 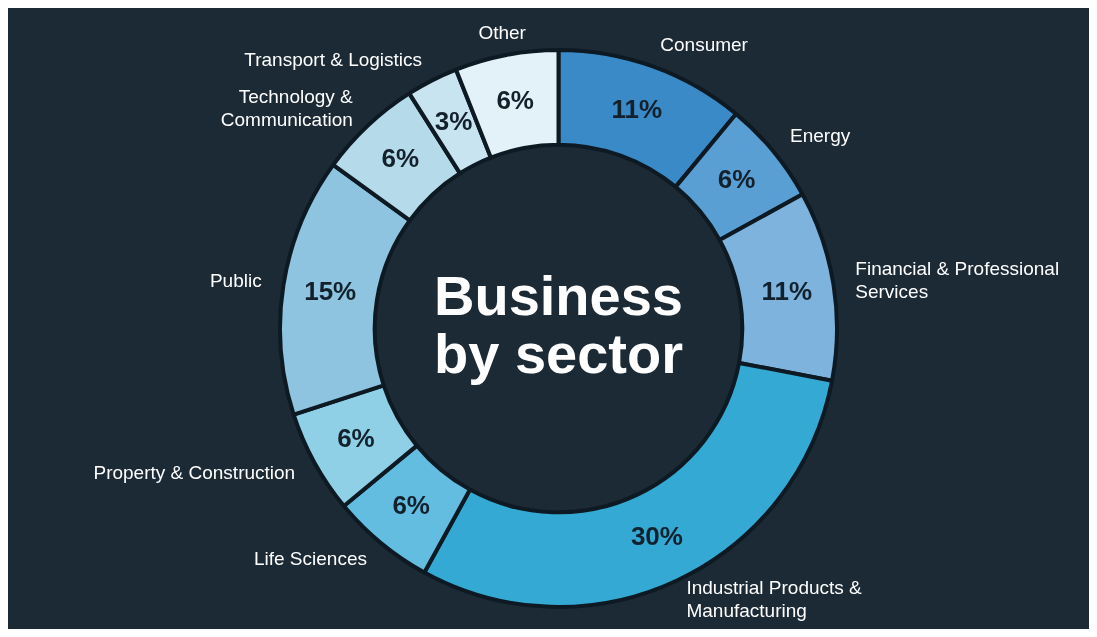 I want to click on slice-label: Life Sciences, so click(x=310, y=559).